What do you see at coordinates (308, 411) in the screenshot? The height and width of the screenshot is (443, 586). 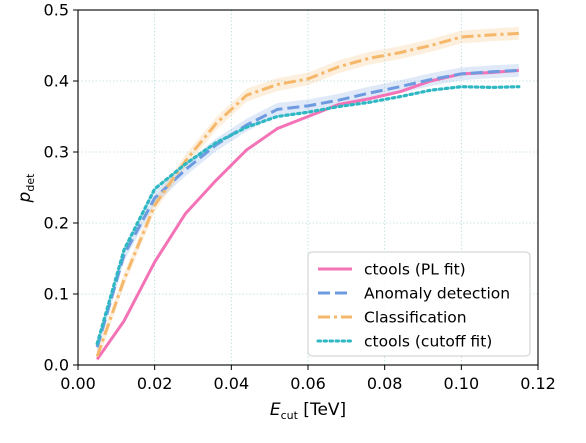 I see `x-axis-label: Ecut [TeV]` at bounding box center [308, 411].